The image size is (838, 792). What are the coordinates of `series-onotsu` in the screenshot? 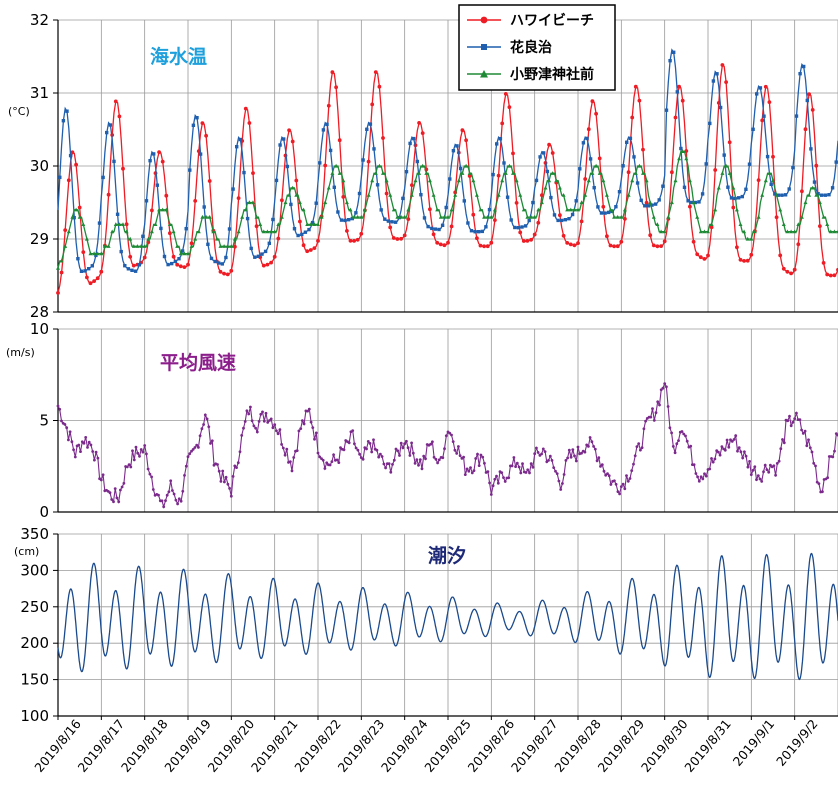 It's located at (447, 209).